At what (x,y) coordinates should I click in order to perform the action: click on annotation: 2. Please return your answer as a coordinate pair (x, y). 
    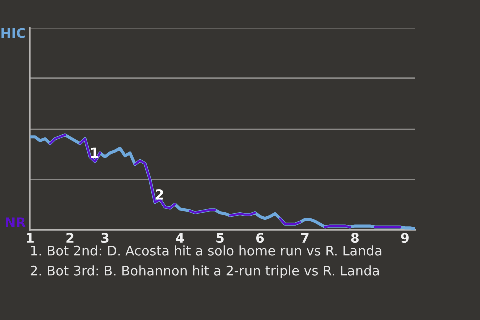
    Looking at the image, I should click on (160, 194).